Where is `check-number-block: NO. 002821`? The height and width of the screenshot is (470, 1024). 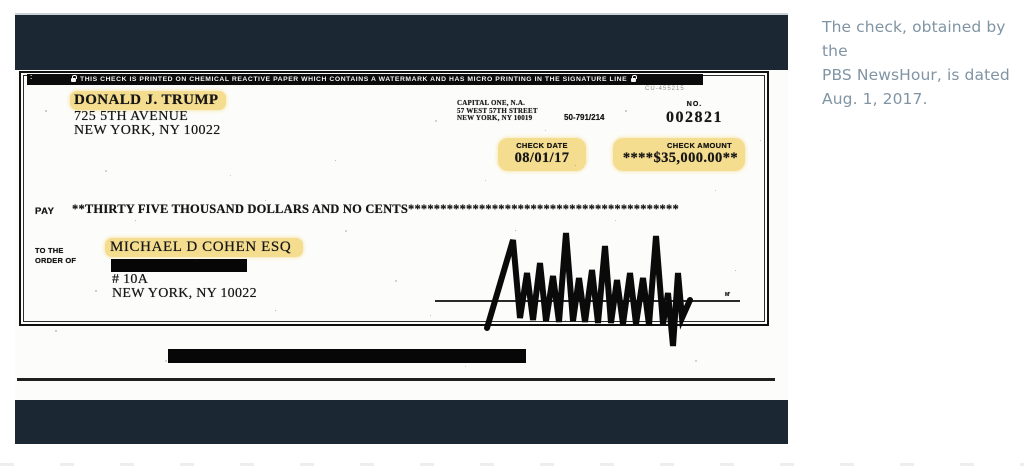 check-number-block: NO. 002821 is located at coordinates (694, 114).